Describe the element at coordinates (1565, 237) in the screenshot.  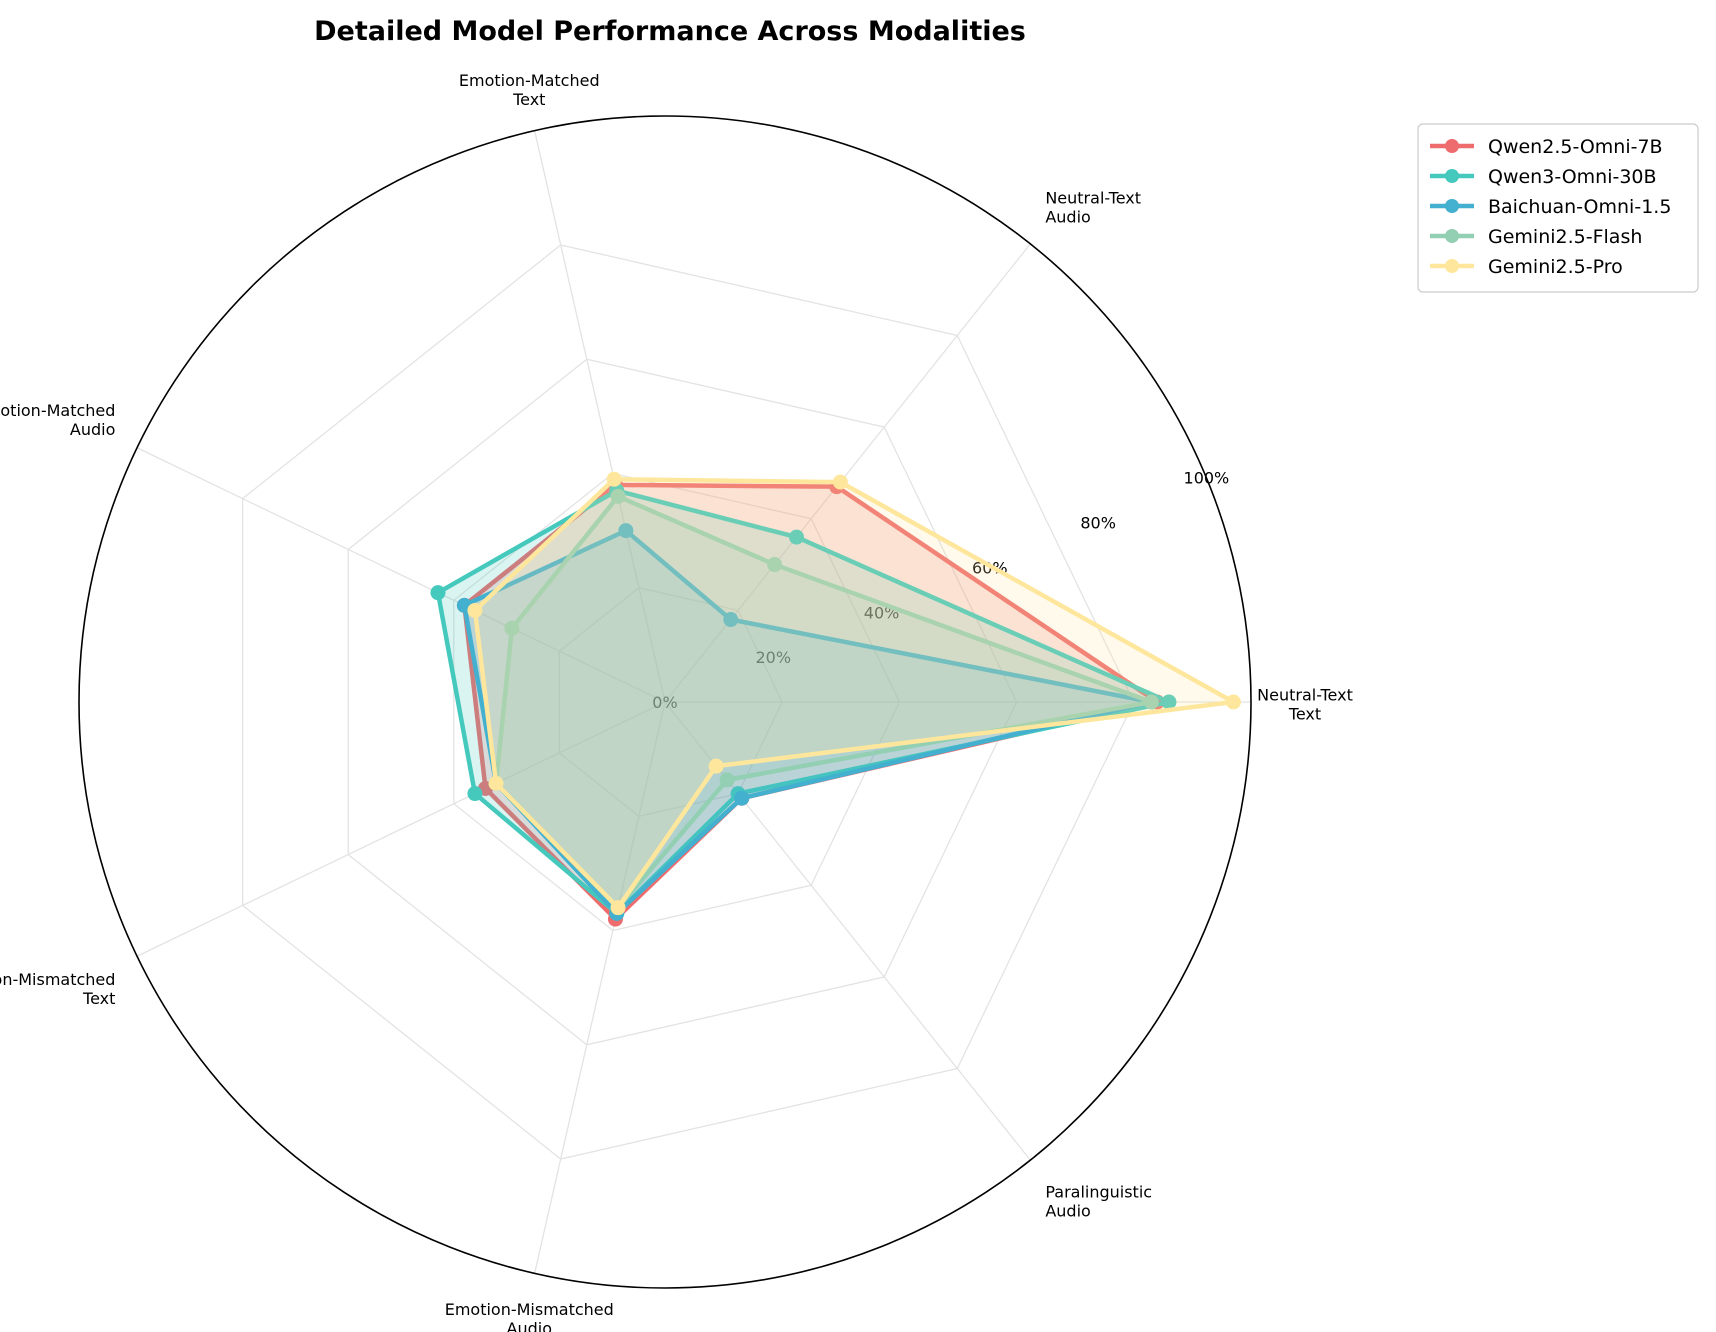
I see `legend-label: Gemini2.5-Flash` at that location.